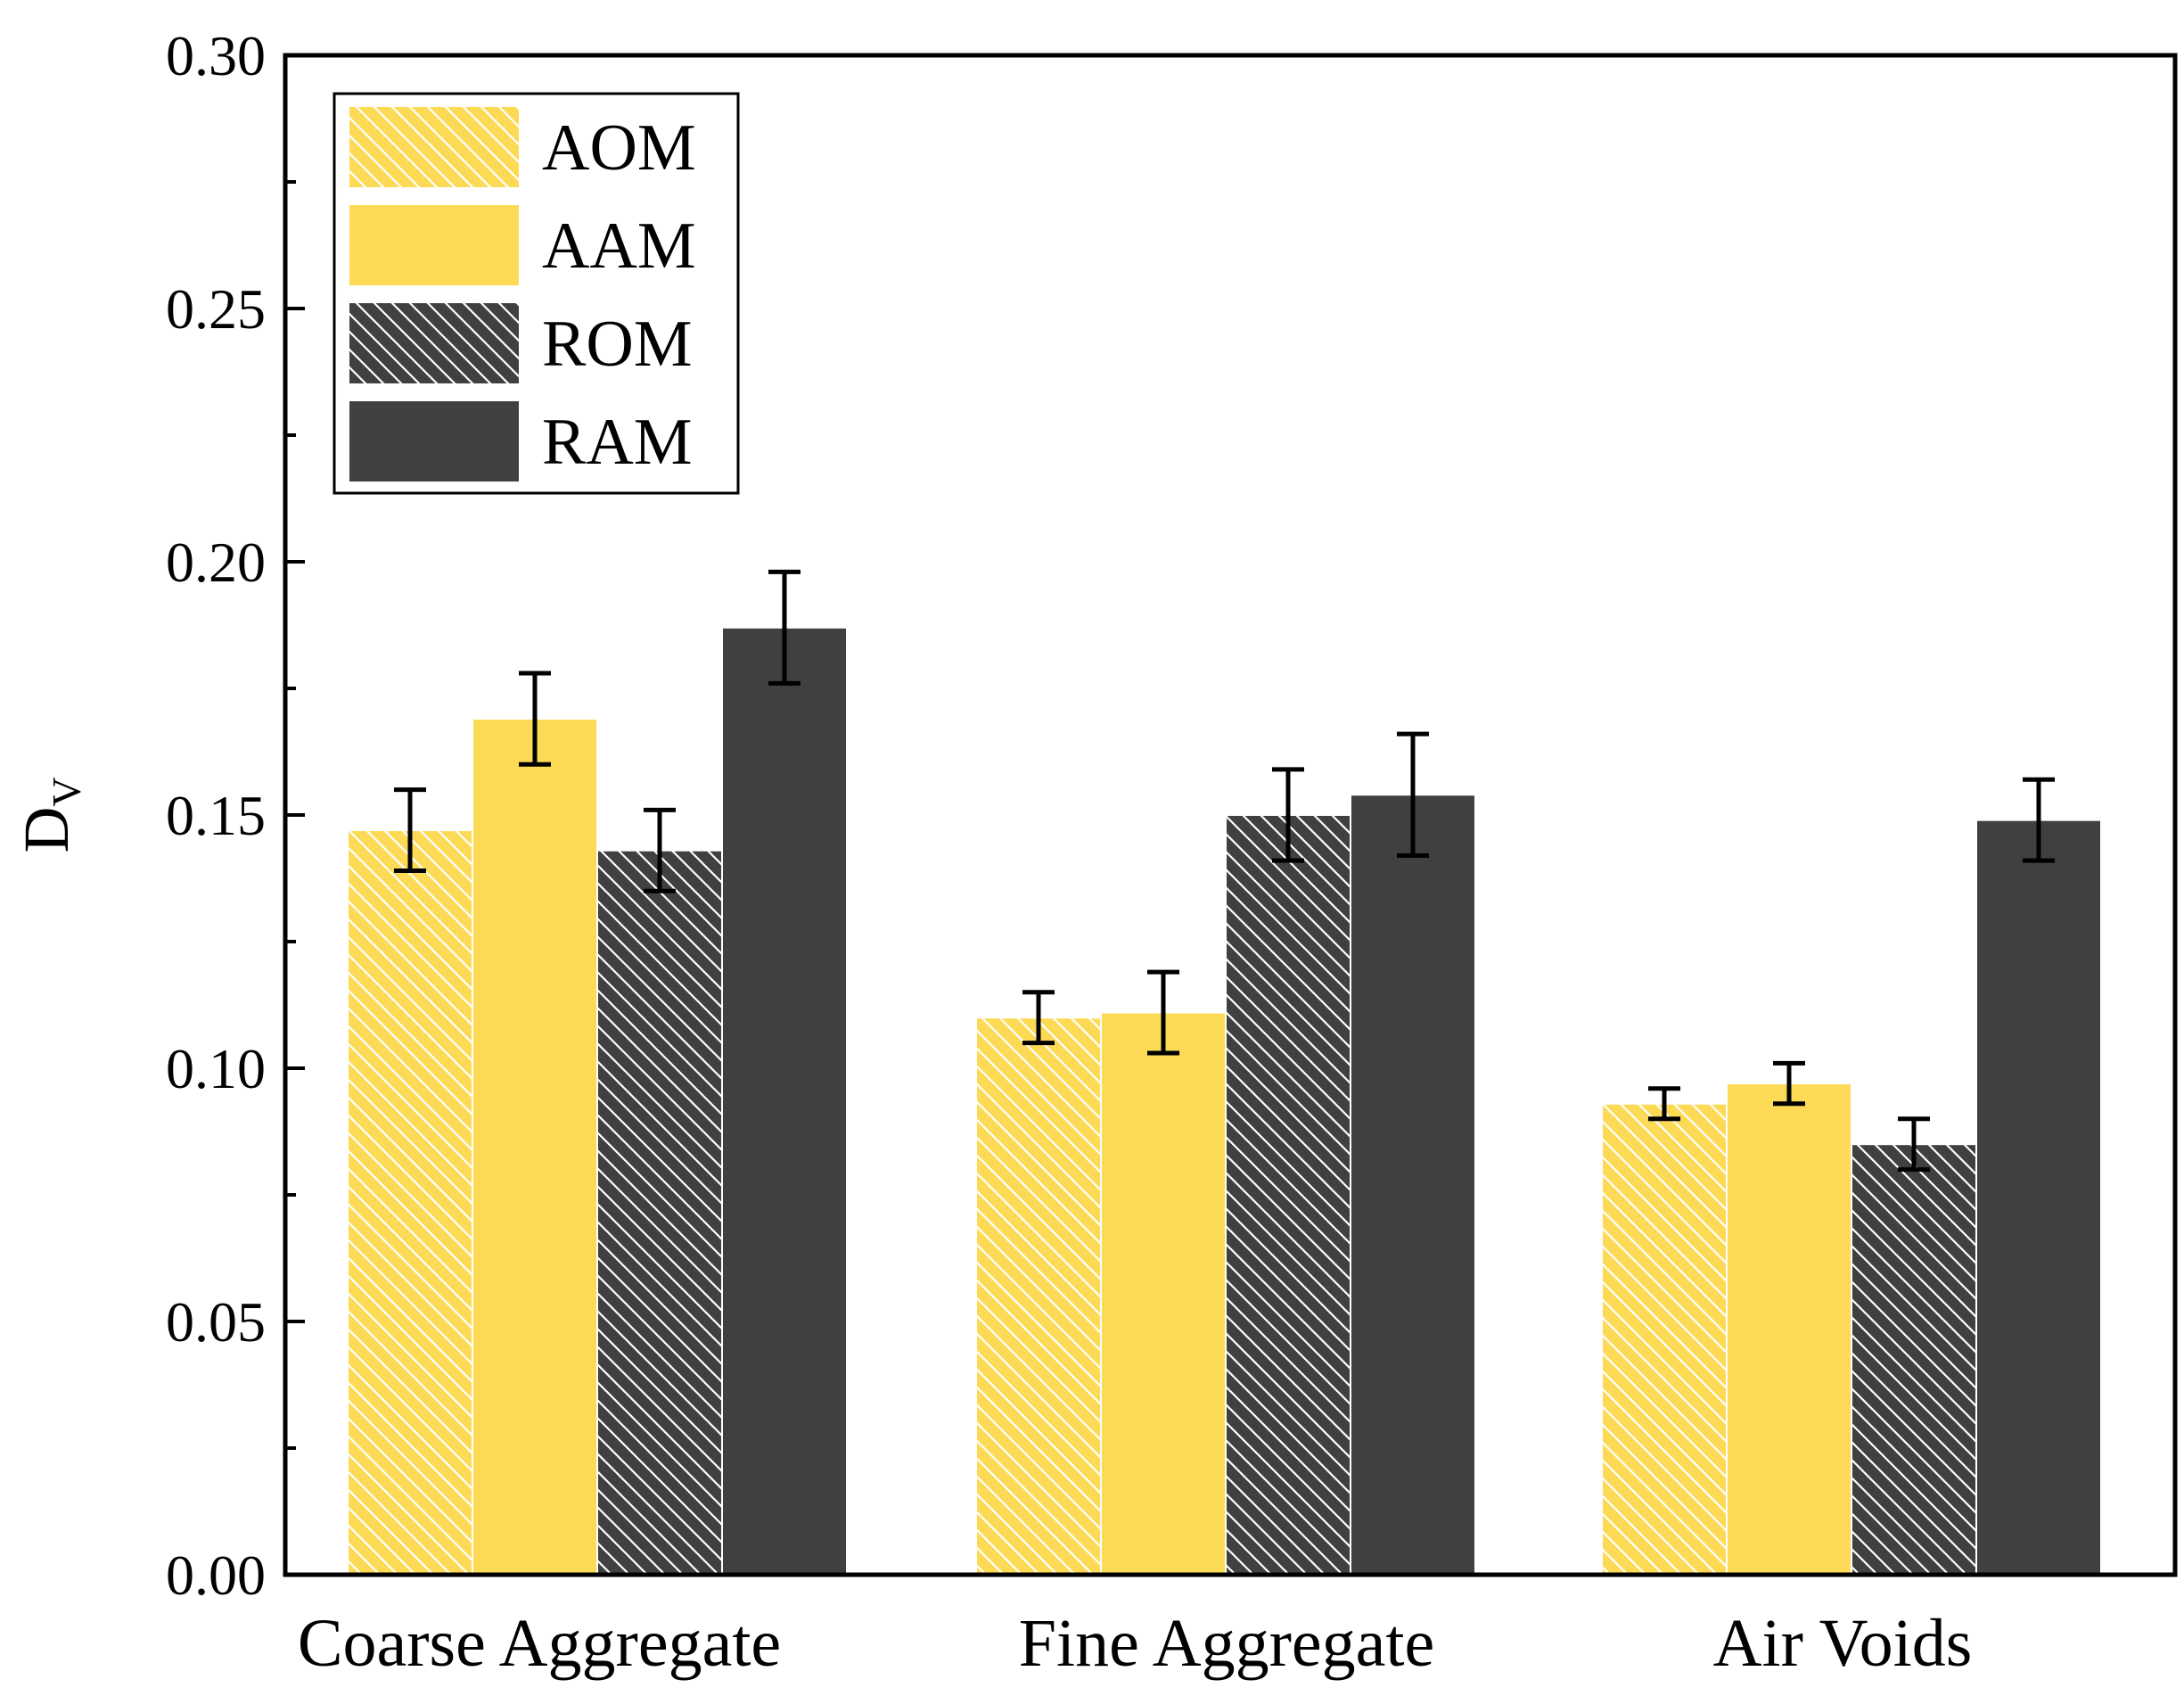  Describe the element at coordinates (46, 830) in the screenshot. I see `y-axis-label-main: D` at that location.